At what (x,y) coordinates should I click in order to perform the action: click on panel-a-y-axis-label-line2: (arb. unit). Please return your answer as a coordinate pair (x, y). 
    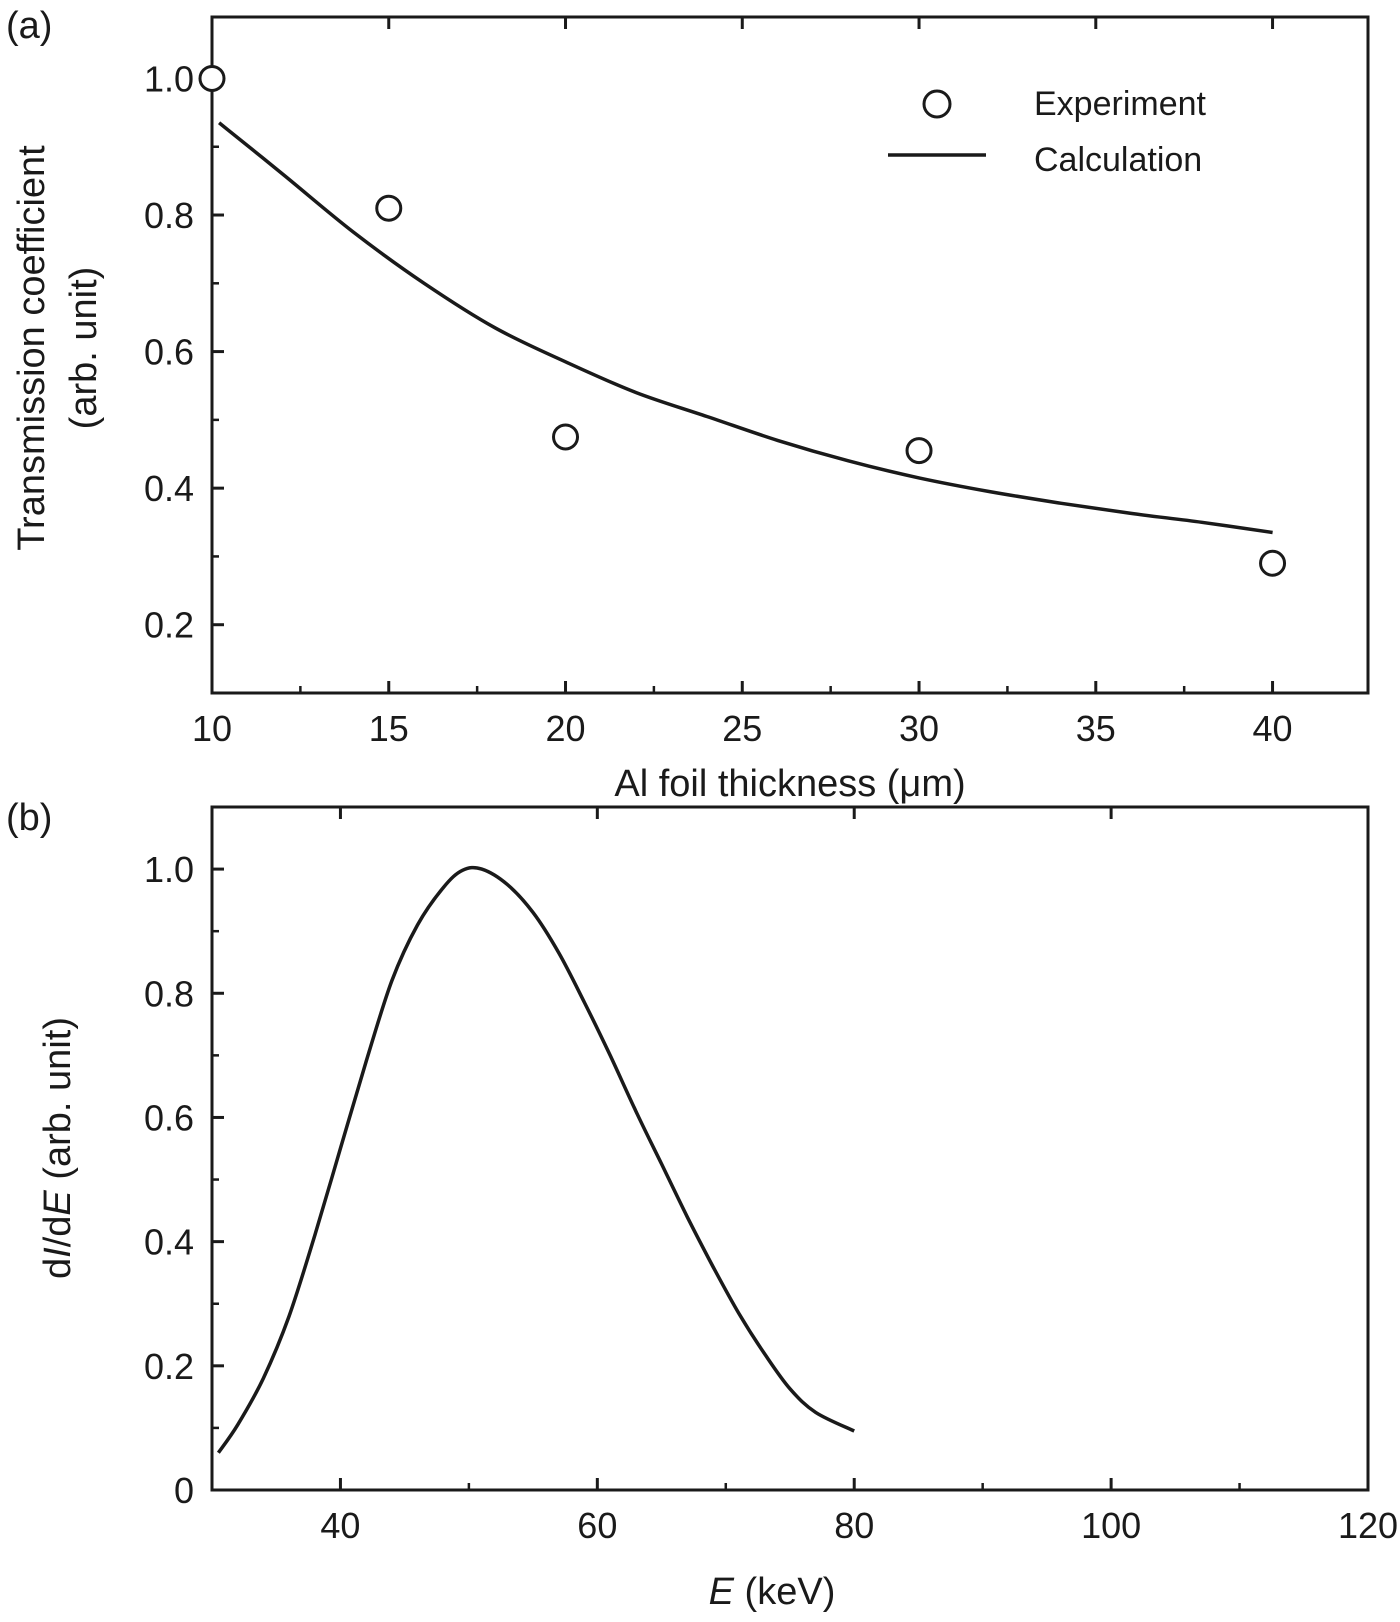
    Looking at the image, I should click on (84, 348).